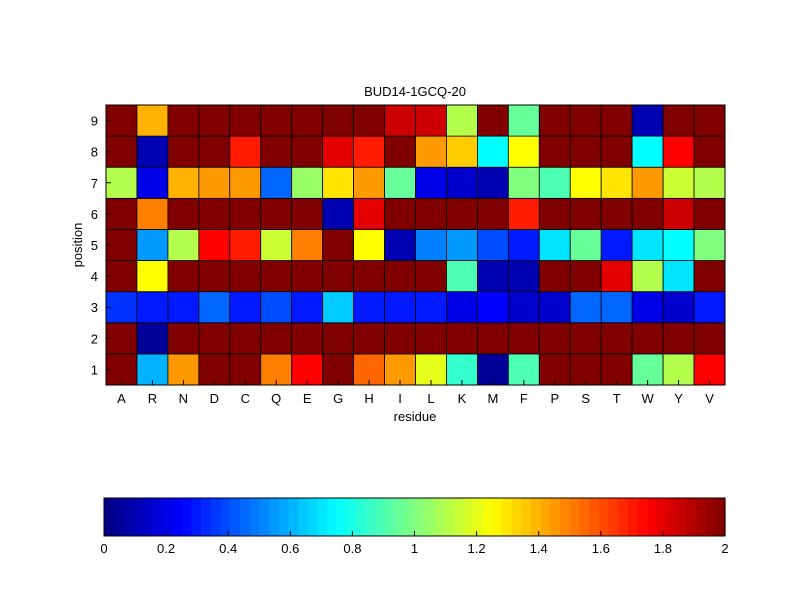  I want to click on colorbar, so click(415, 517).